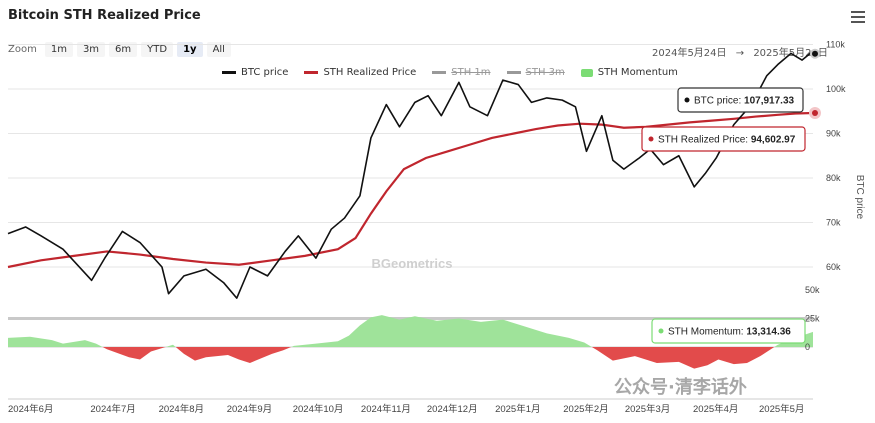 This screenshot has width=875, height=423. What do you see at coordinates (123, 49) in the screenshot?
I see `zoom-6m-button: 6m` at bounding box center [123, 49].